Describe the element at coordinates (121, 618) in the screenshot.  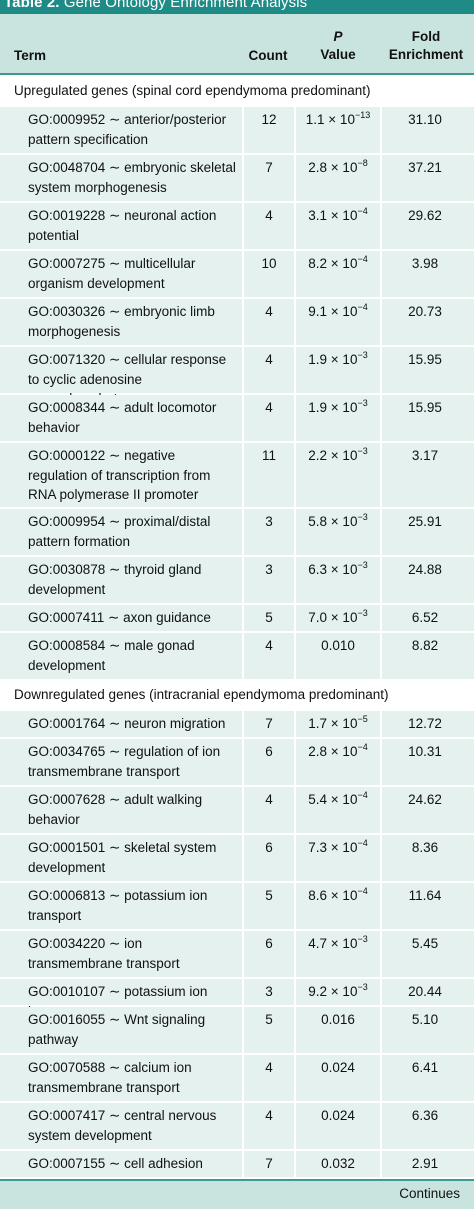
I see `go-term-cell: GO:0007411 ∼ axon guidance` at that location.